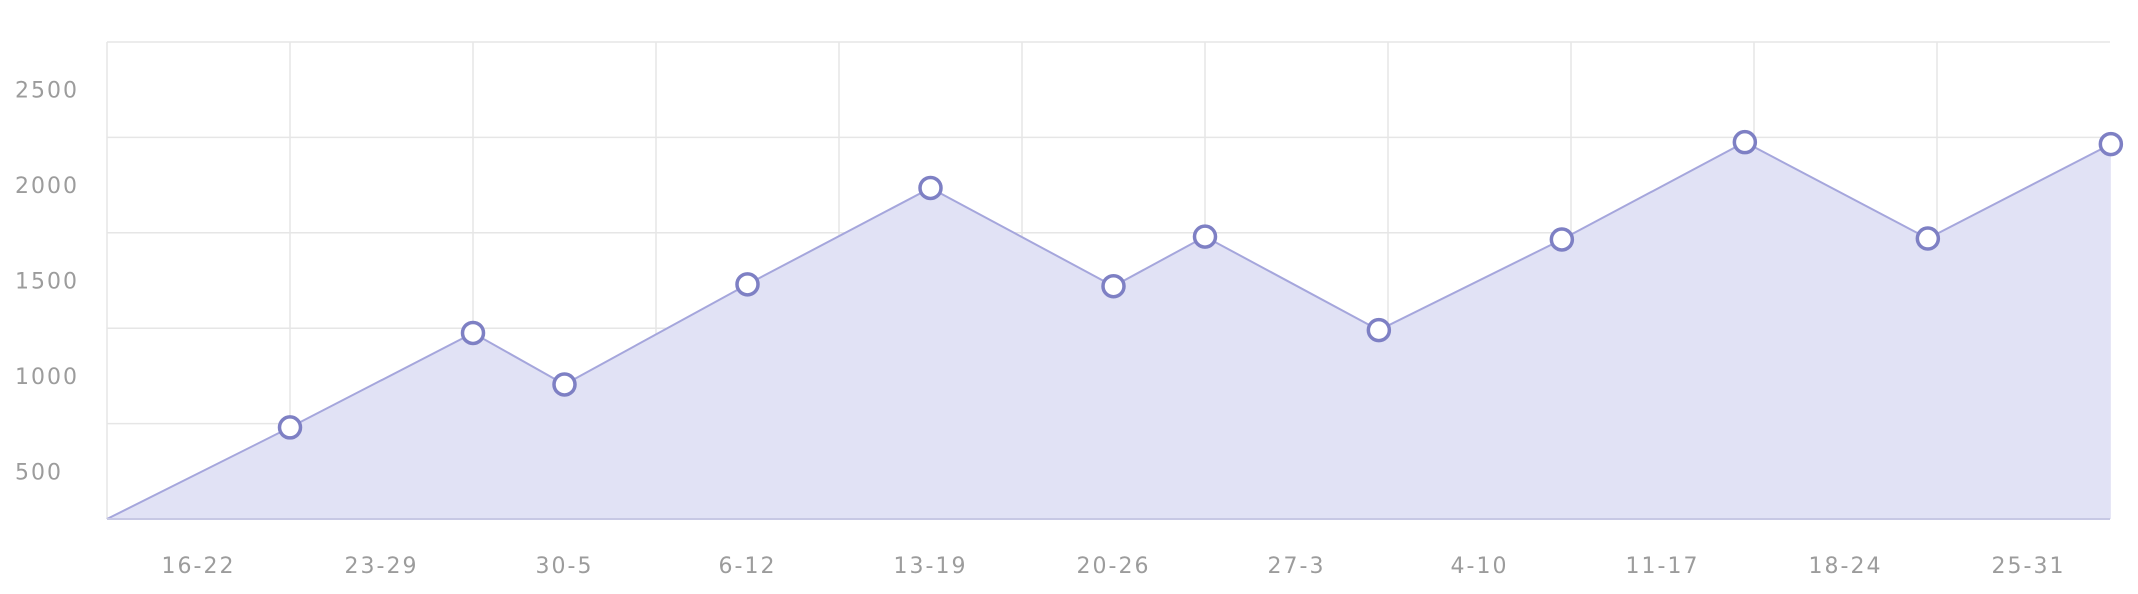 This screenshot has width=2138, height=594. I want to click on x-tick-label: 18-24, so click(1846, 566).